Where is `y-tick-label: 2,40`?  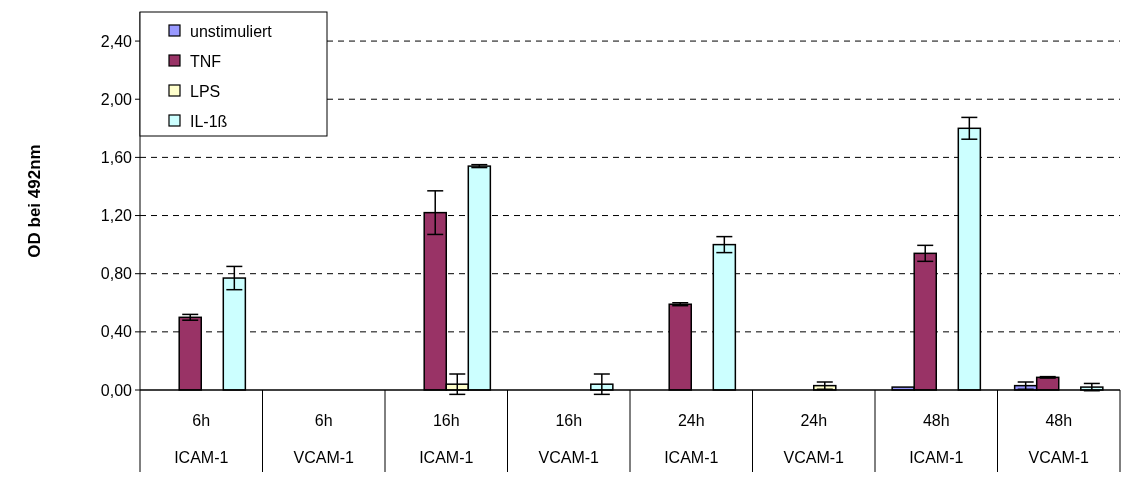
y-tick-label: 2,40 is located at coordinates (116, 41).